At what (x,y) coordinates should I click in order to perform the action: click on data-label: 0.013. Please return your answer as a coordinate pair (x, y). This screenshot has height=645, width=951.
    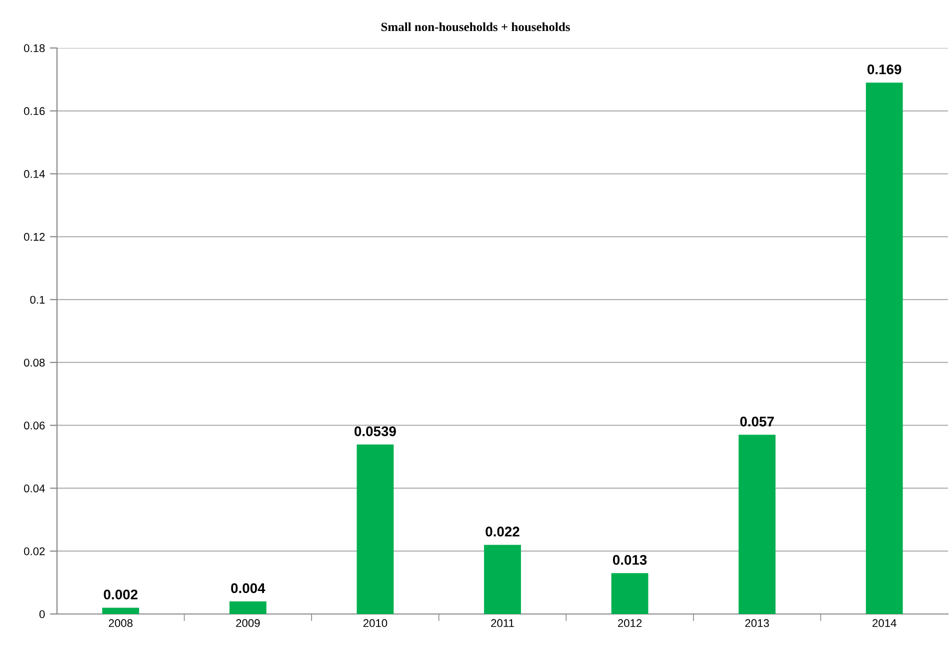
    Looking at the image, I should click on (629, 559).